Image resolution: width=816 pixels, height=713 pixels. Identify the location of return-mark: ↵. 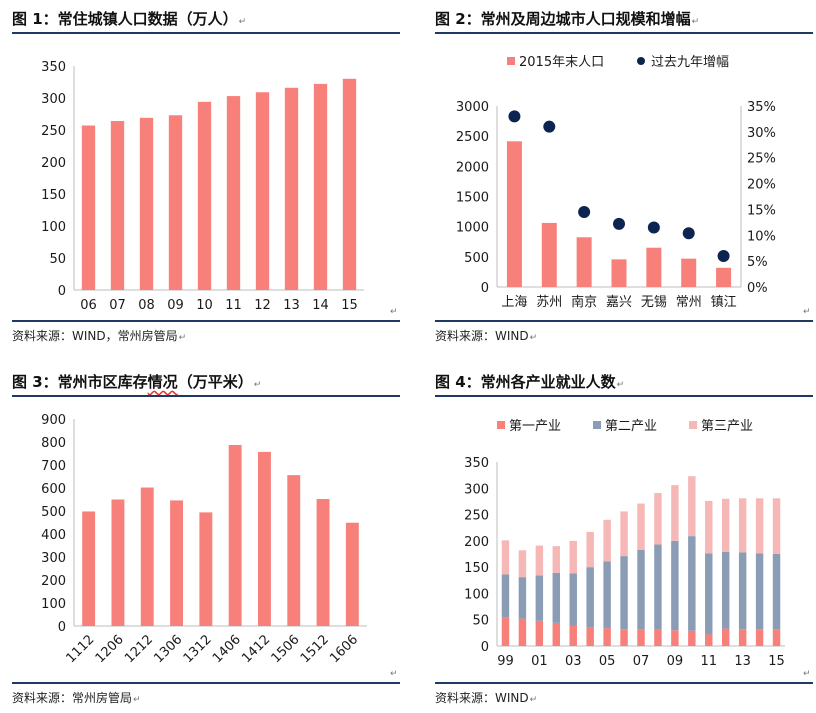
(394, 312).